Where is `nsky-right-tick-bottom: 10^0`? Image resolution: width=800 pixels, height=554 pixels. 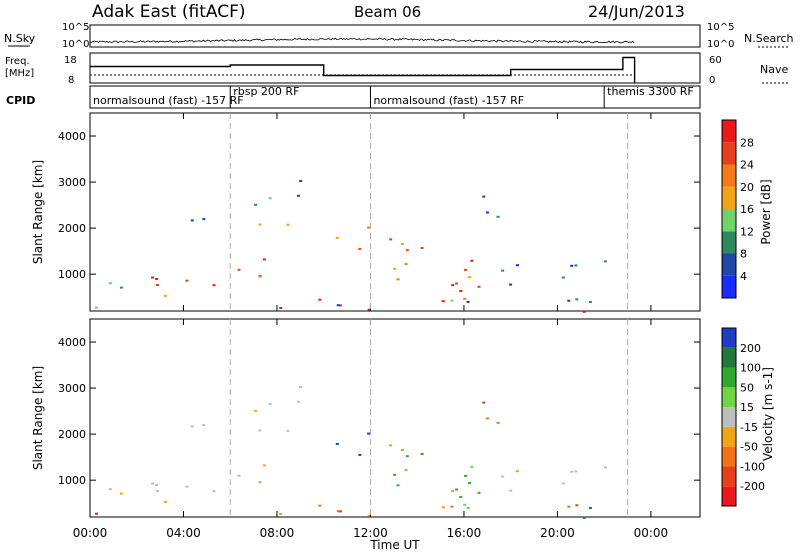 nsky-right-tick-bottom: 10^0 is located at coordinates (720, 44).